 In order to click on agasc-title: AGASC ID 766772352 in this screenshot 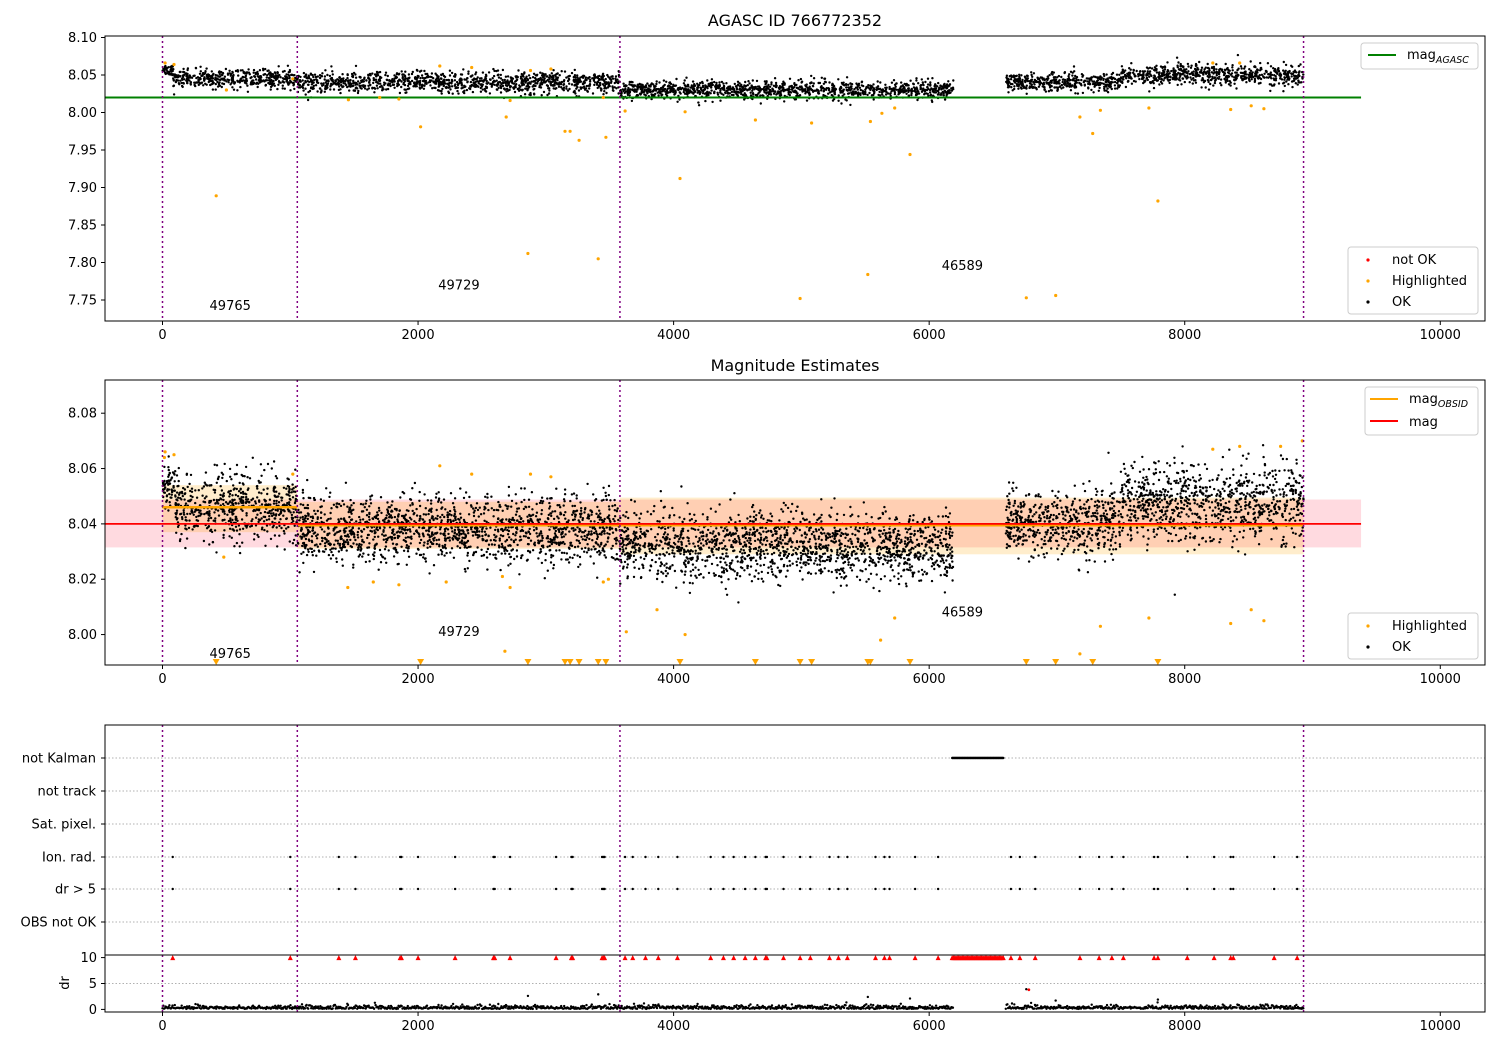, I will do `click(795, 20)`.